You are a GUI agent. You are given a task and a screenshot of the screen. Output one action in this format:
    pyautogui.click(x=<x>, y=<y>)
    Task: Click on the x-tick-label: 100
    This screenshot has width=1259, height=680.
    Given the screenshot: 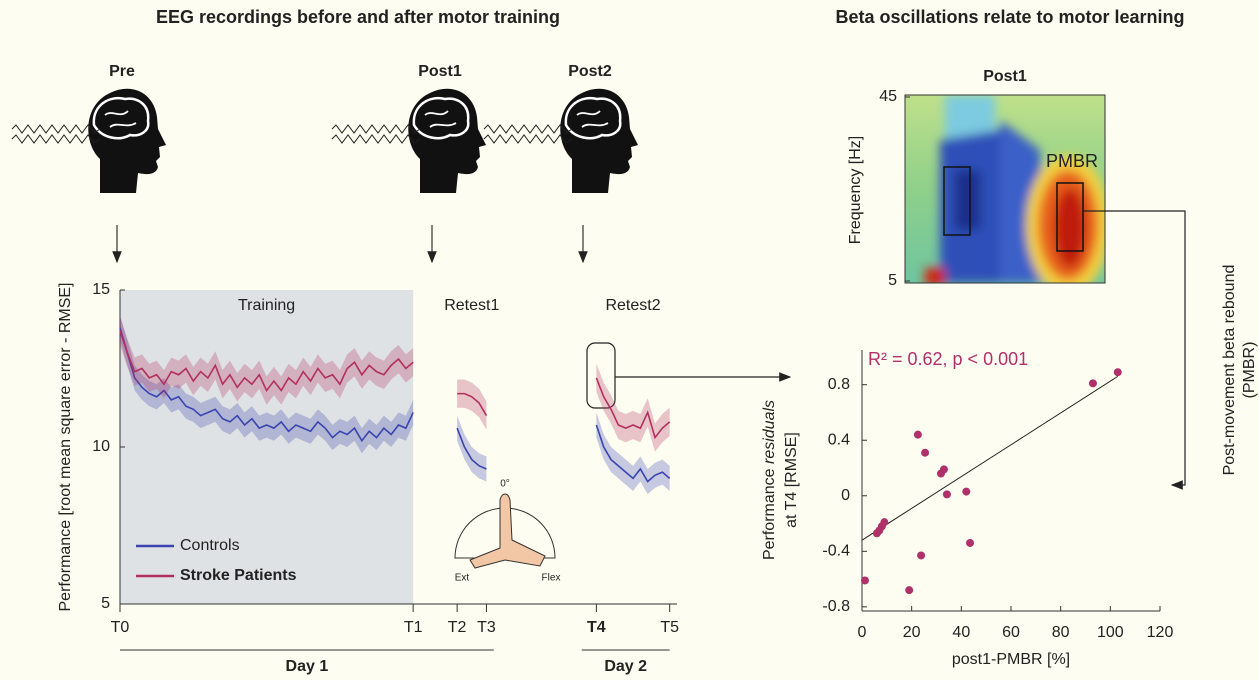 What is the action you would take?
    pyautogui.click(x=1110, y=632)
    